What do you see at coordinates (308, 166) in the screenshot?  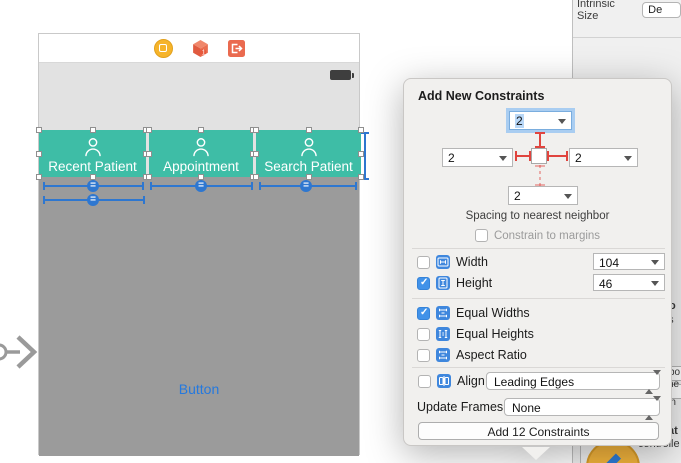 I see `button-label: Search Patient` at bounding box center [308, 166].